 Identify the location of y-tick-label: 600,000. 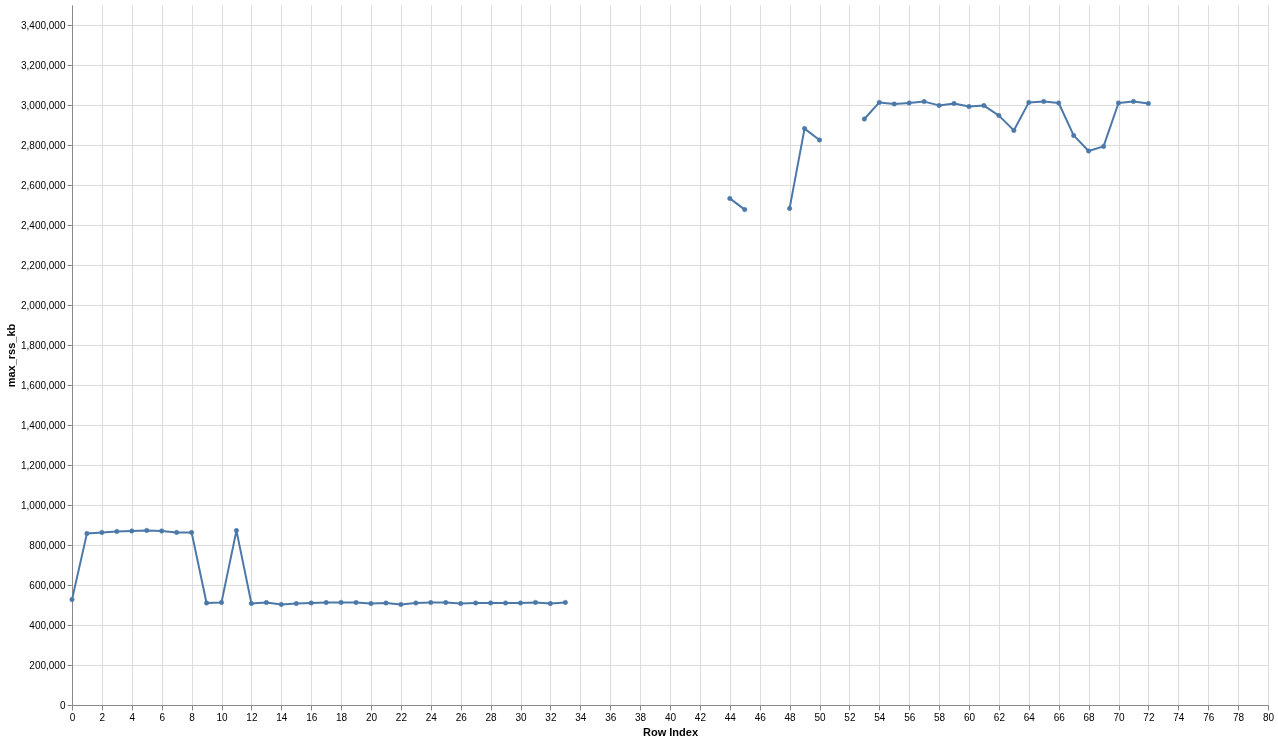
(47, 585).